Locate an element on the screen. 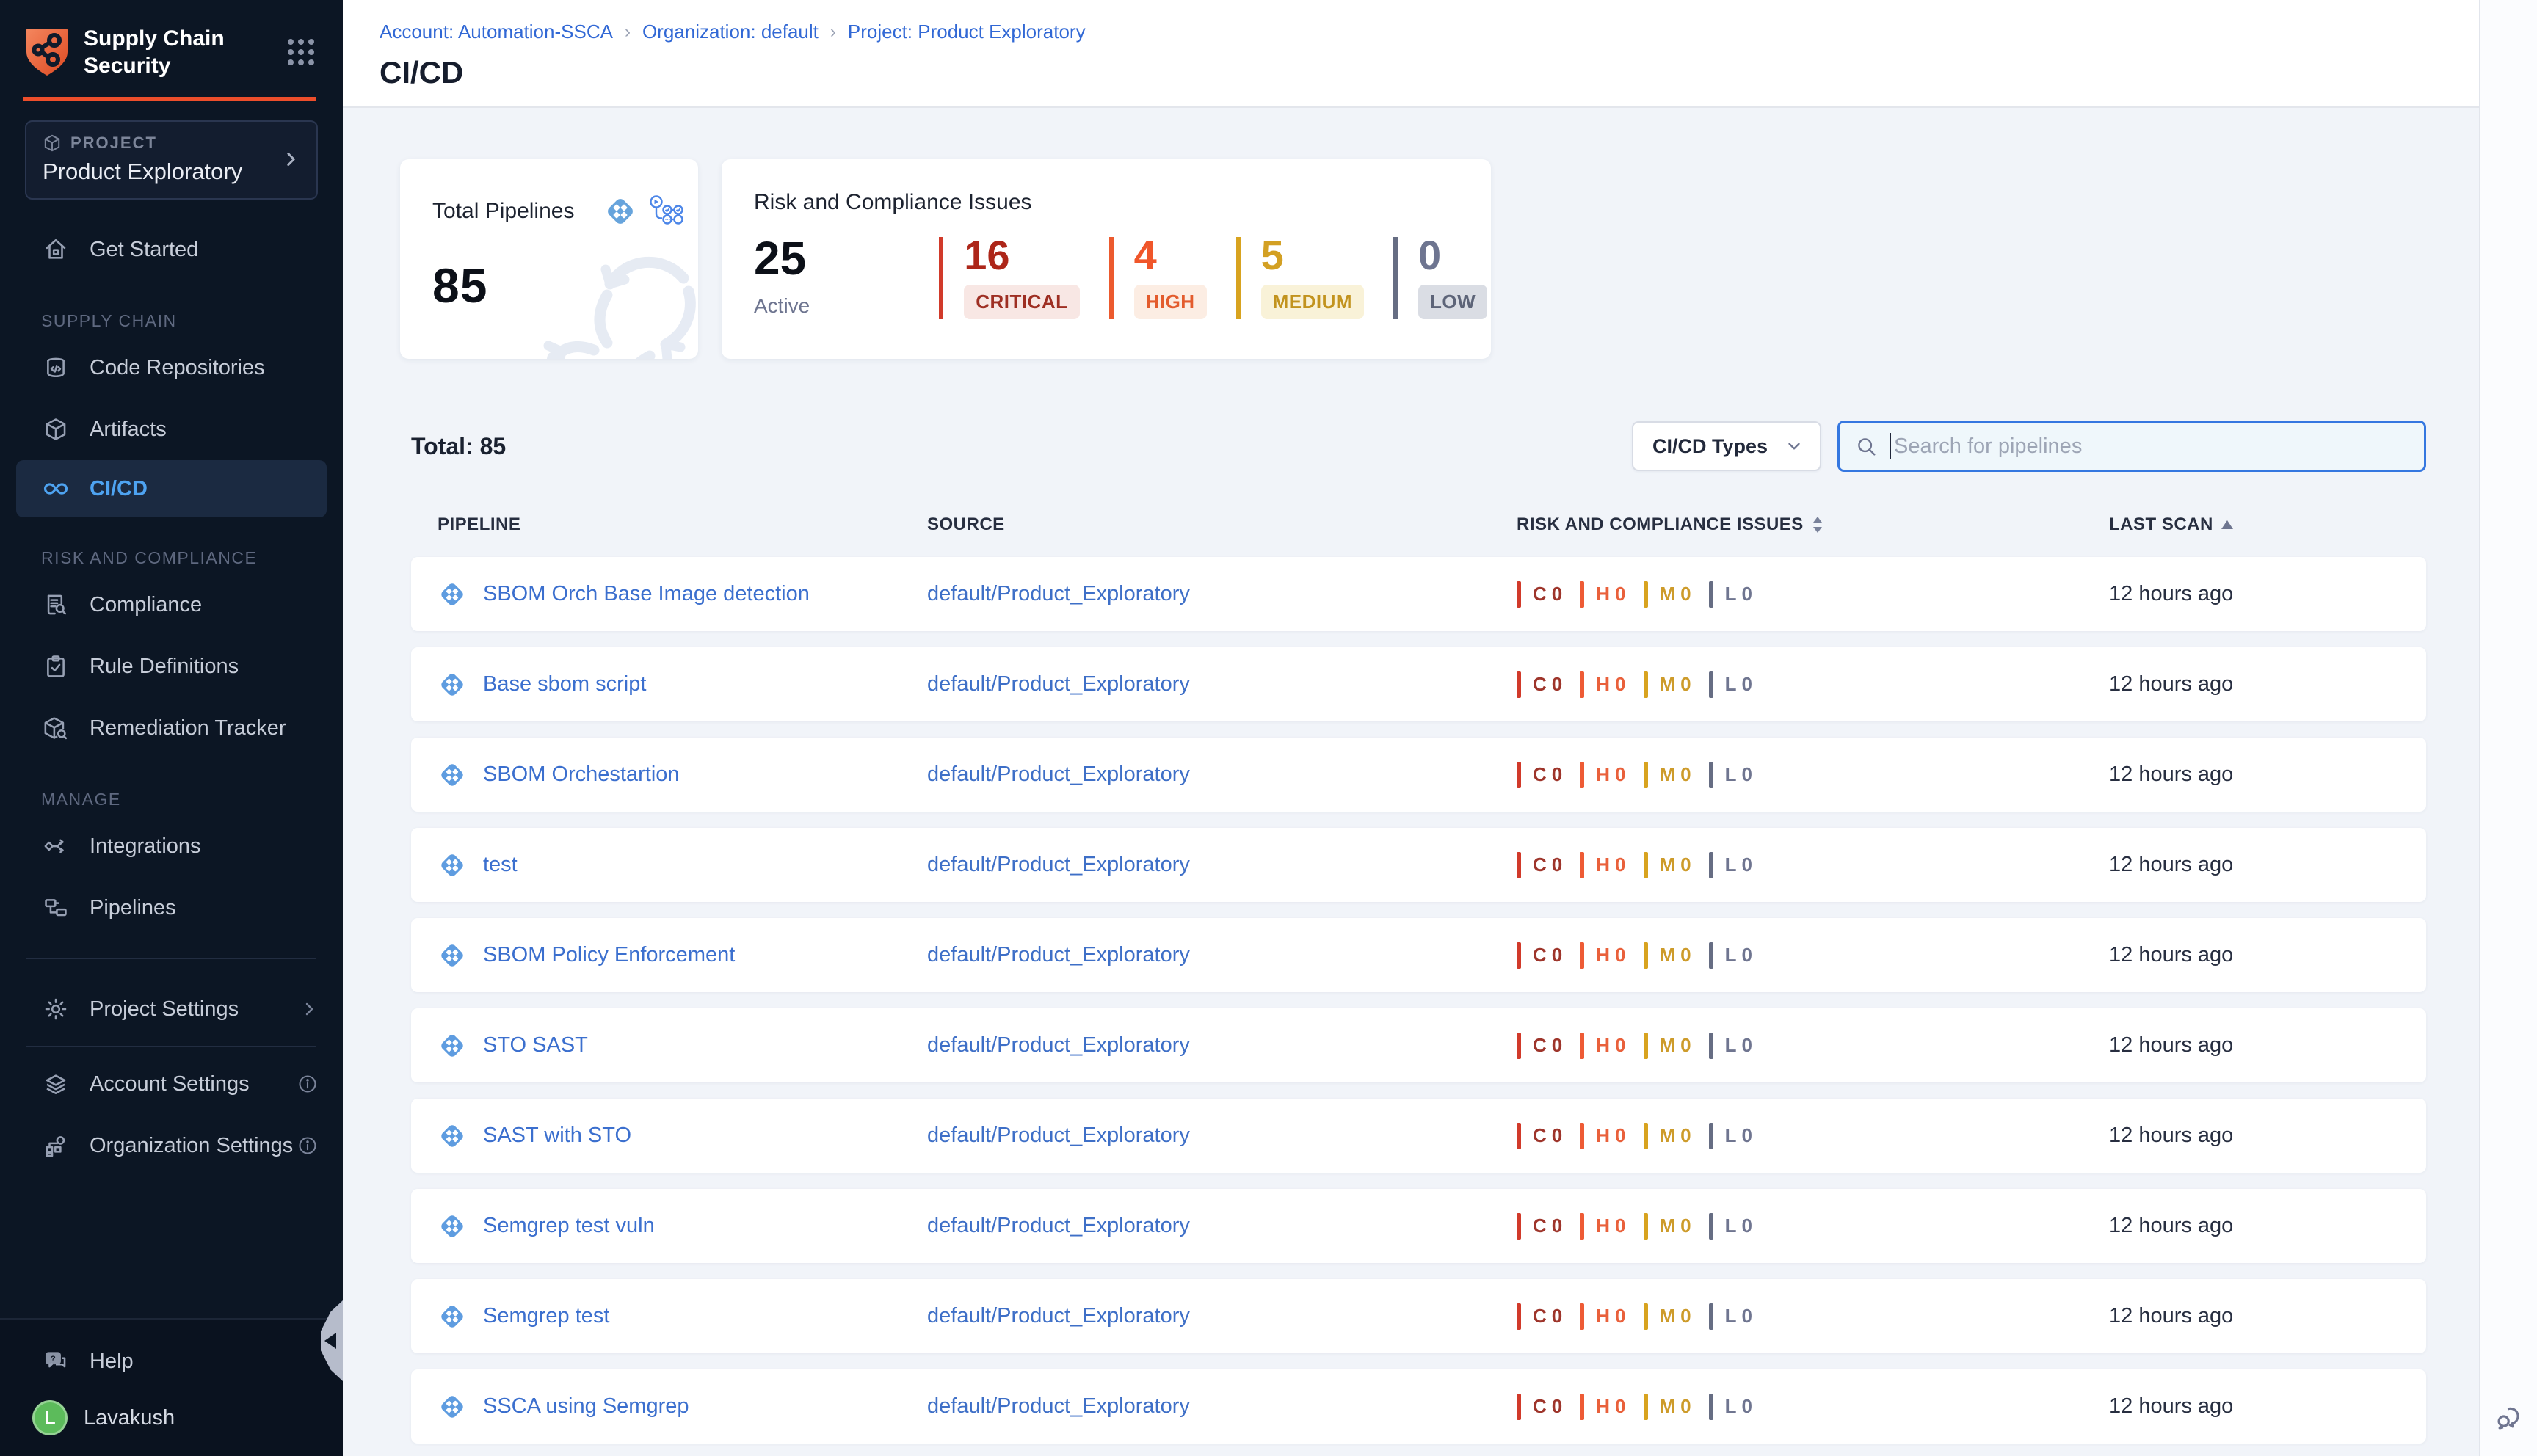 The image size is (2537, 1456). sidebar-item-label: Account Settings is located at coordinates (170, 1083).